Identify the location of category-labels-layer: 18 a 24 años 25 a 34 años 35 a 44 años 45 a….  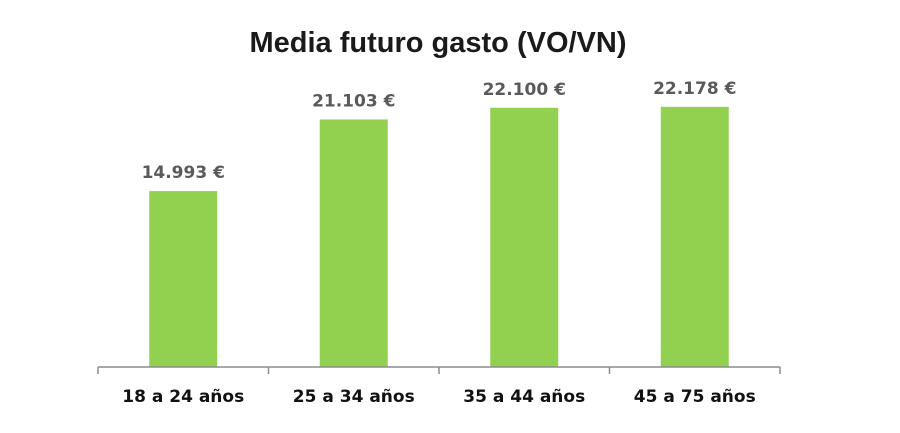
(438, 397).